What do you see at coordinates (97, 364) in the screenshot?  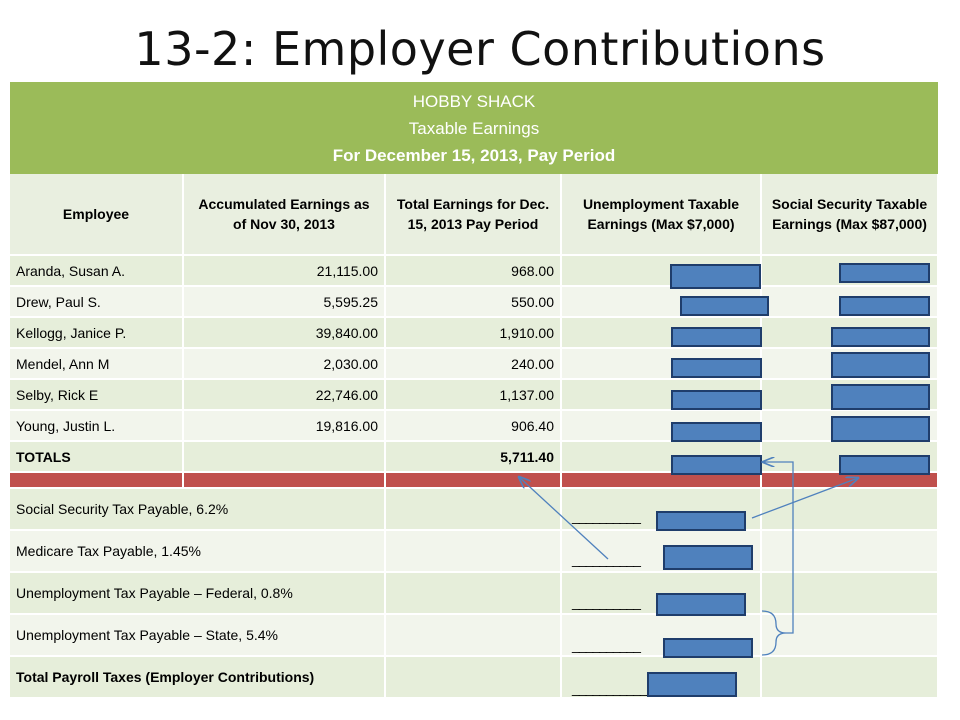 I see `employee-name: Mendel, Ann M` at bounding box center [97, 364].